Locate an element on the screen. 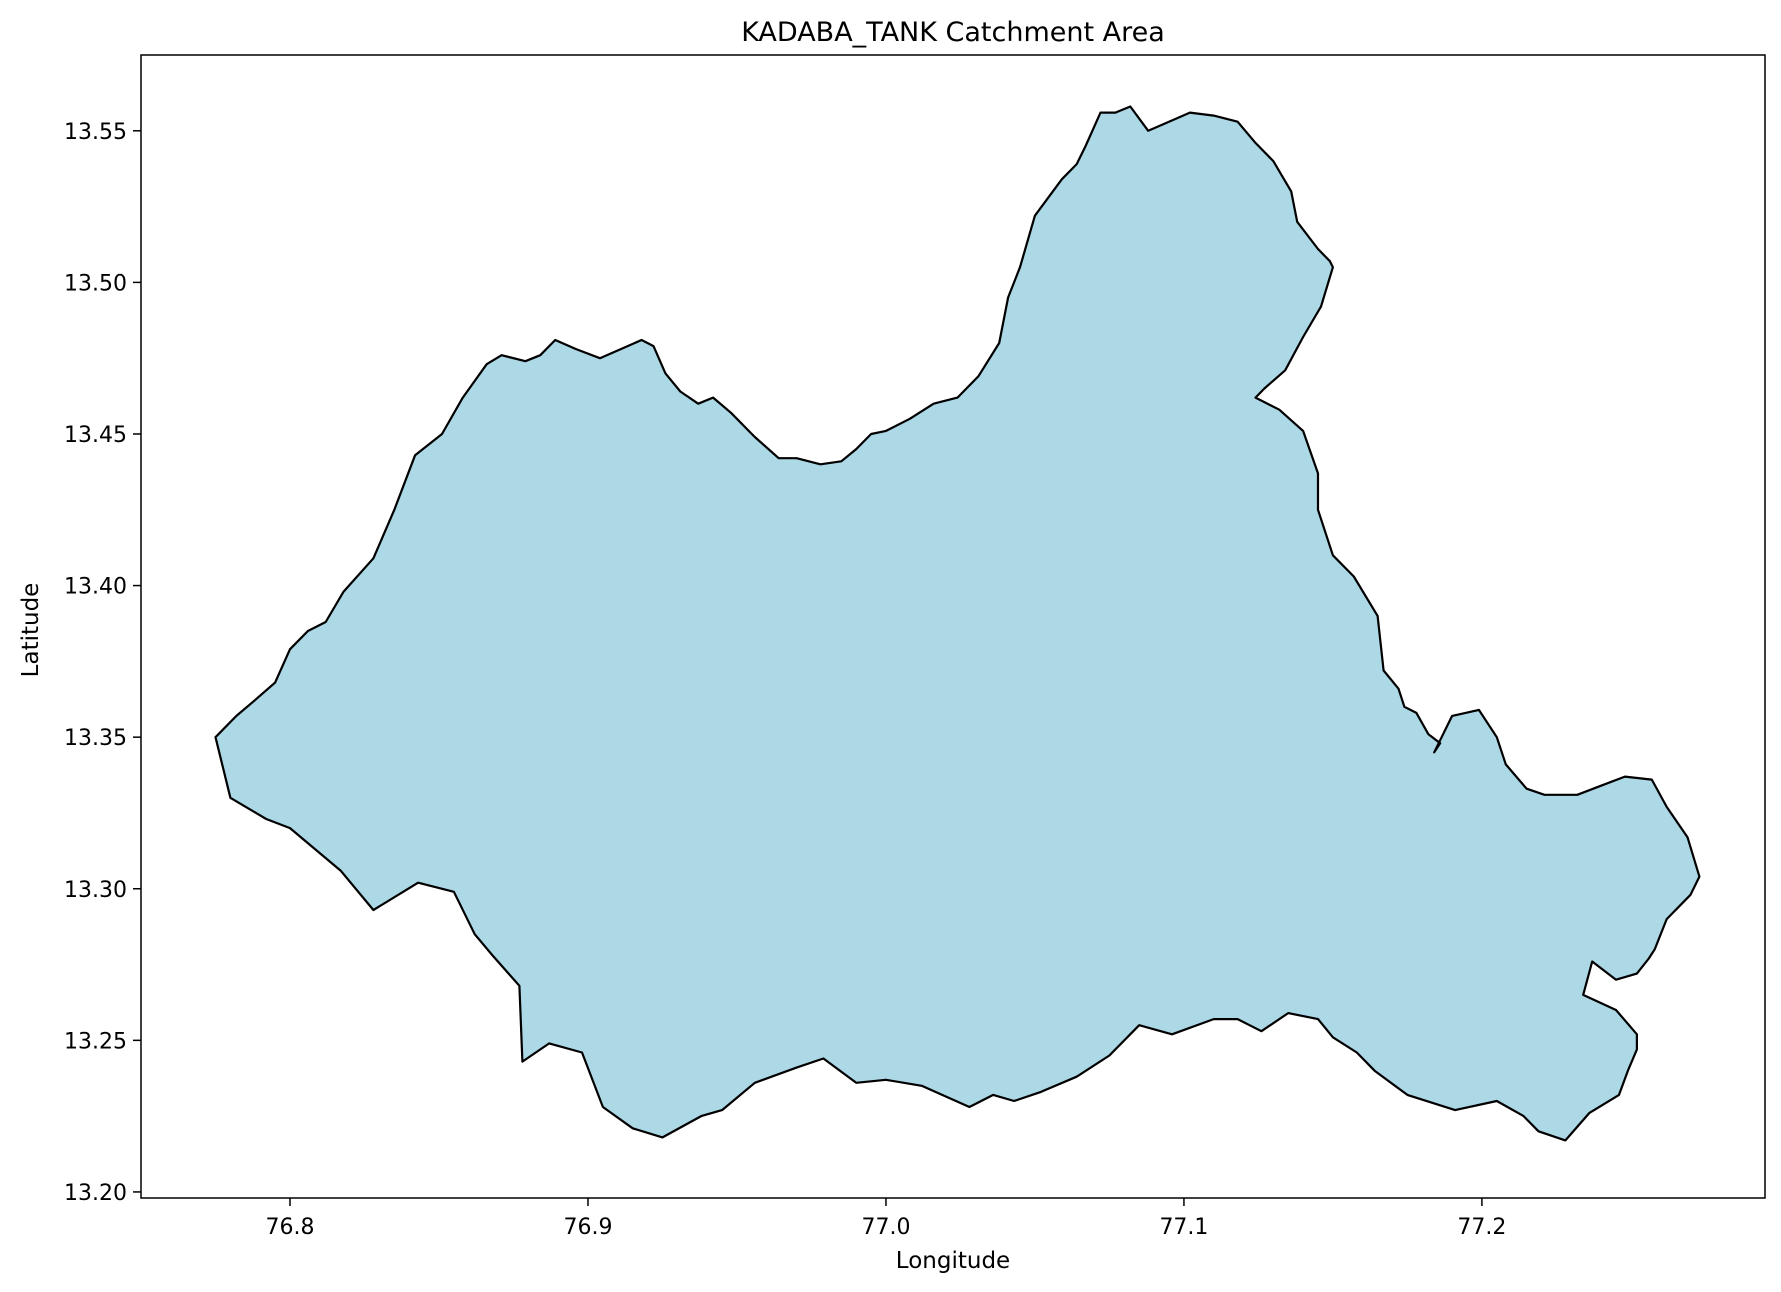 The width and height of the screenshot is (1781, 1292). x-tick-label: 77.0 is located at coordinates (885, 1227).